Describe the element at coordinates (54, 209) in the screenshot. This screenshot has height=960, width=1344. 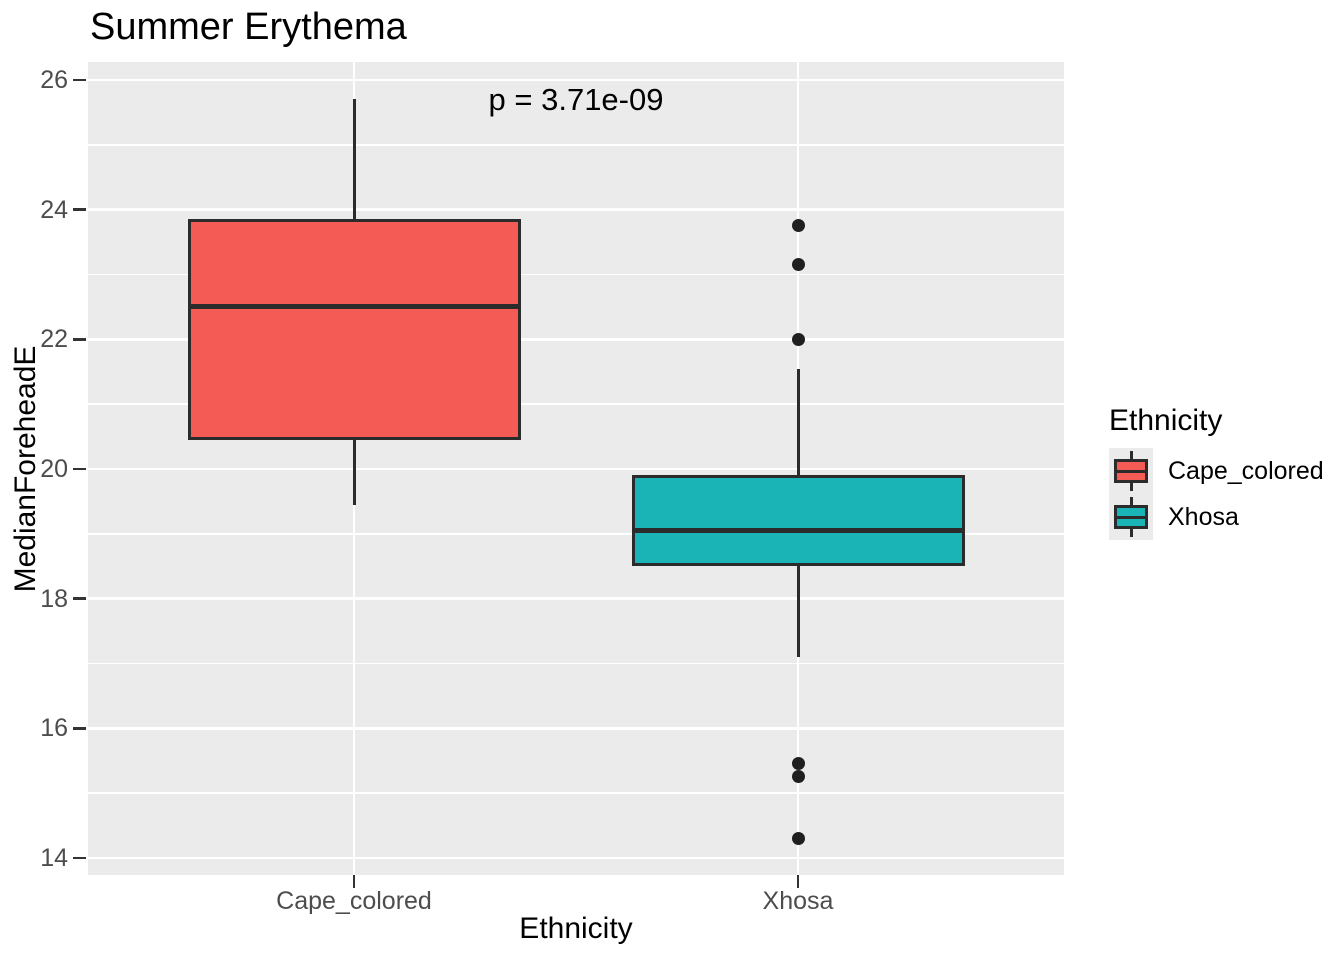
I see `y-tick-label: 24` at that location.